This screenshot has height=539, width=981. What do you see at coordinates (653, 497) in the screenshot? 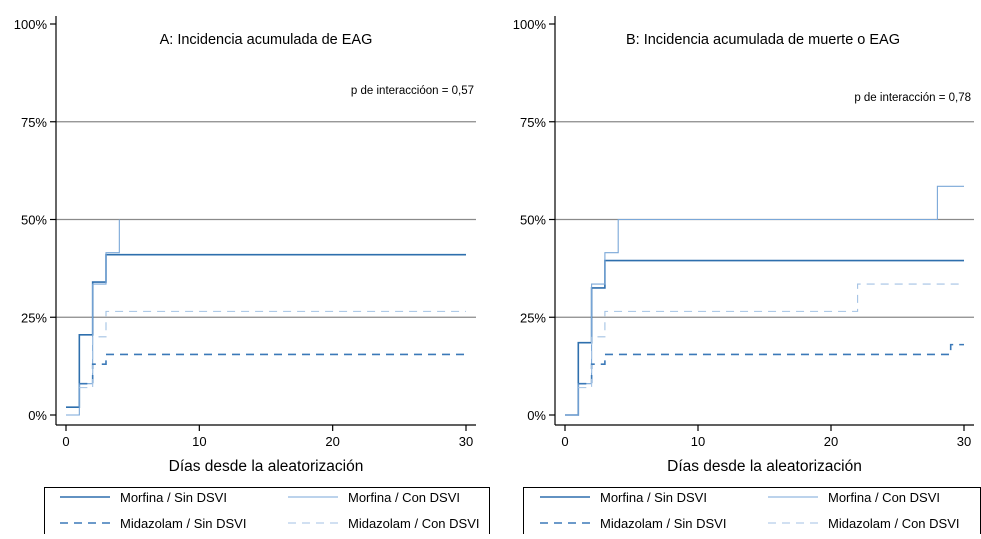
I see `legend-label-b-1: Morfina / Sin DSVI` at bounding box center [653, 497].